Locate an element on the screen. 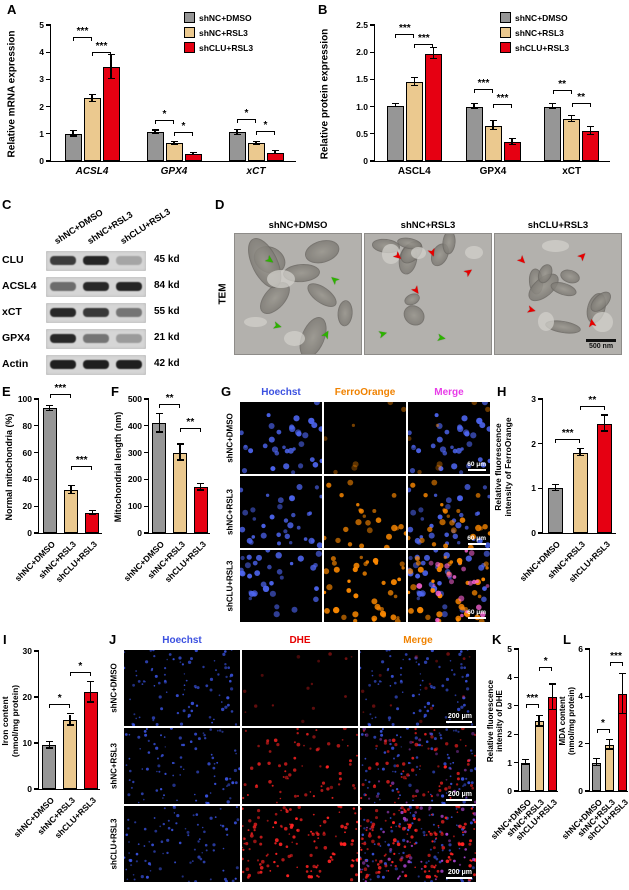  microscopy-image-merge: 200 μm is located at coordinates (418, 688).